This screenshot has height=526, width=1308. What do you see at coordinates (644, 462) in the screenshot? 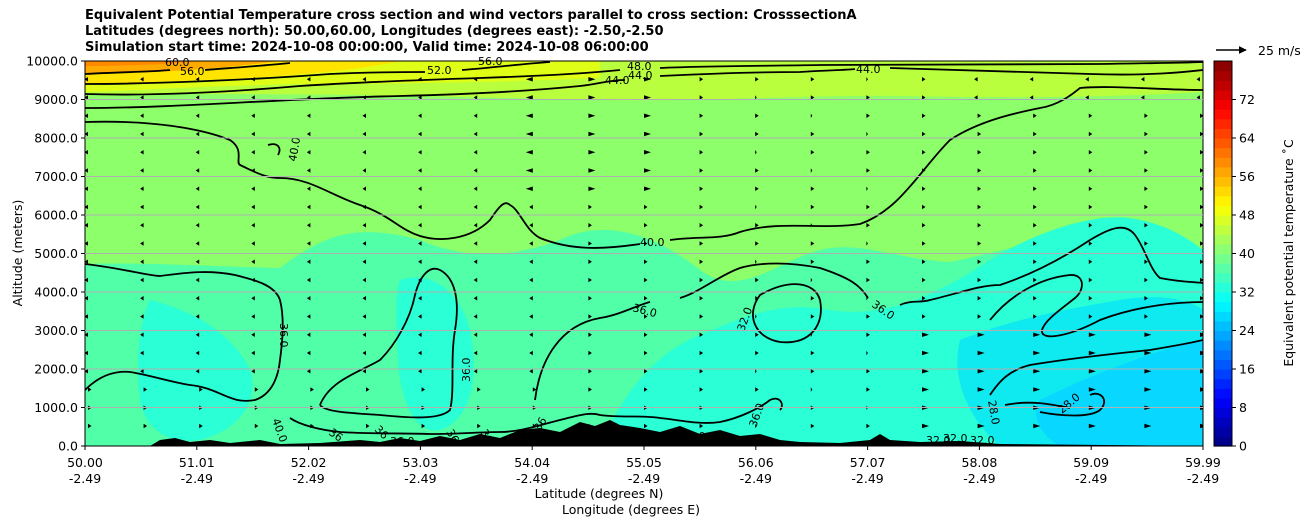
I see `x-tick-label-latitude: 55.05` at bounding box center [644, 462].